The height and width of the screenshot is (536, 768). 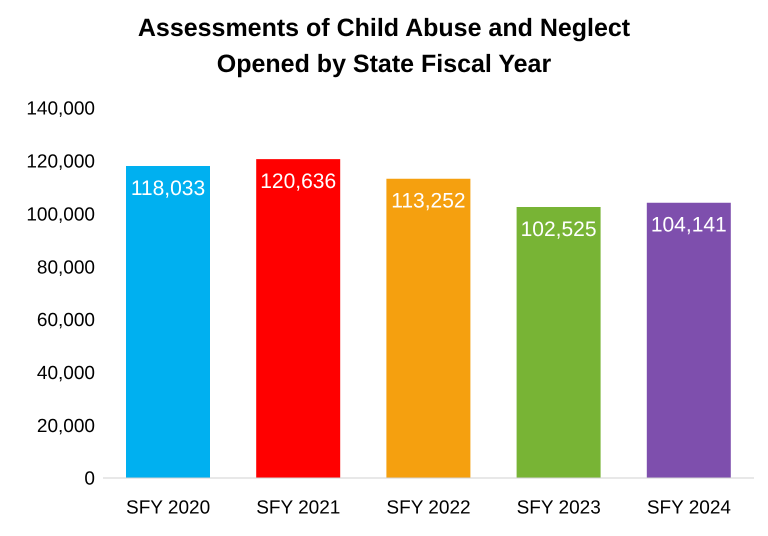 What do you see at coordinates (168, 188) in the screenshot?
I see `data-label: 118,033` at bounding box center [168, 188].